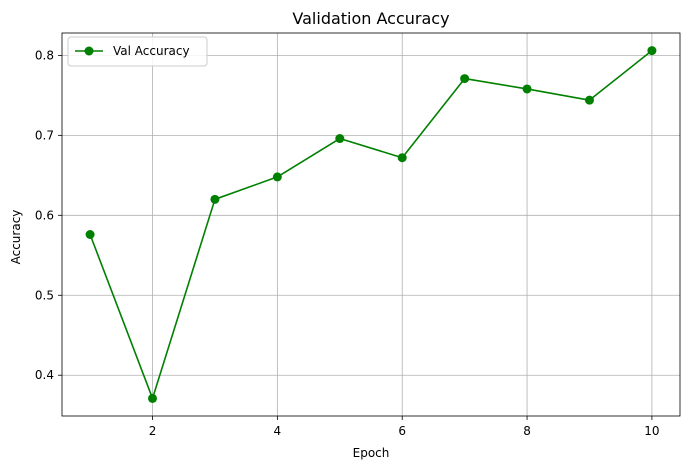  Describe the element at coordinates (402, 431) in the screenshot. I see `x-tick-label: 6` at that location.